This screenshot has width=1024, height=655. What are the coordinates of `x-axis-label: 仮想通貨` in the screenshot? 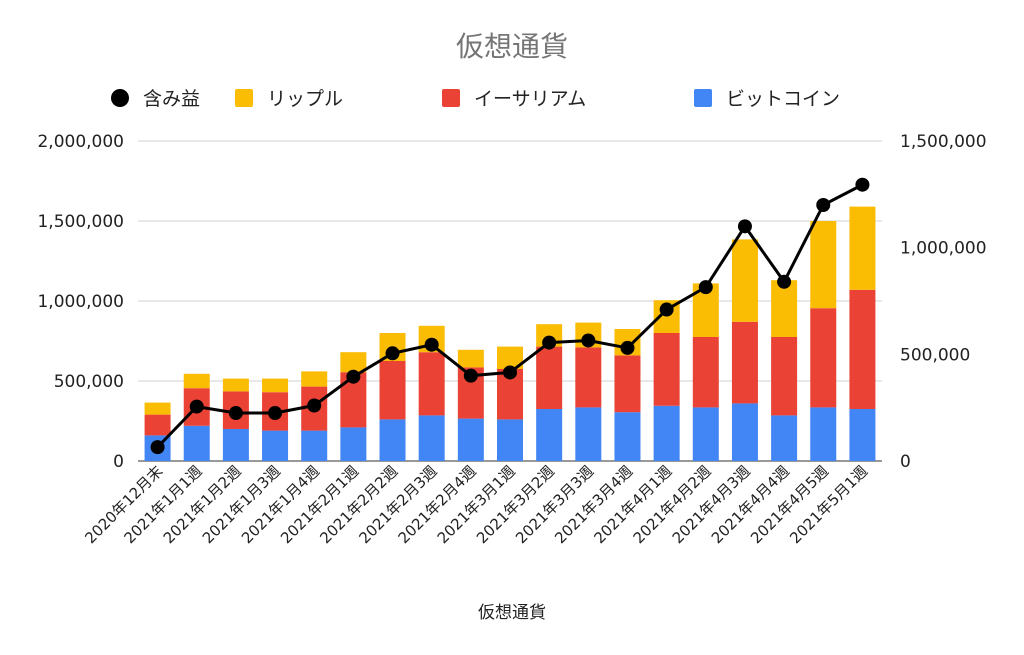 It's located at (512, 613).